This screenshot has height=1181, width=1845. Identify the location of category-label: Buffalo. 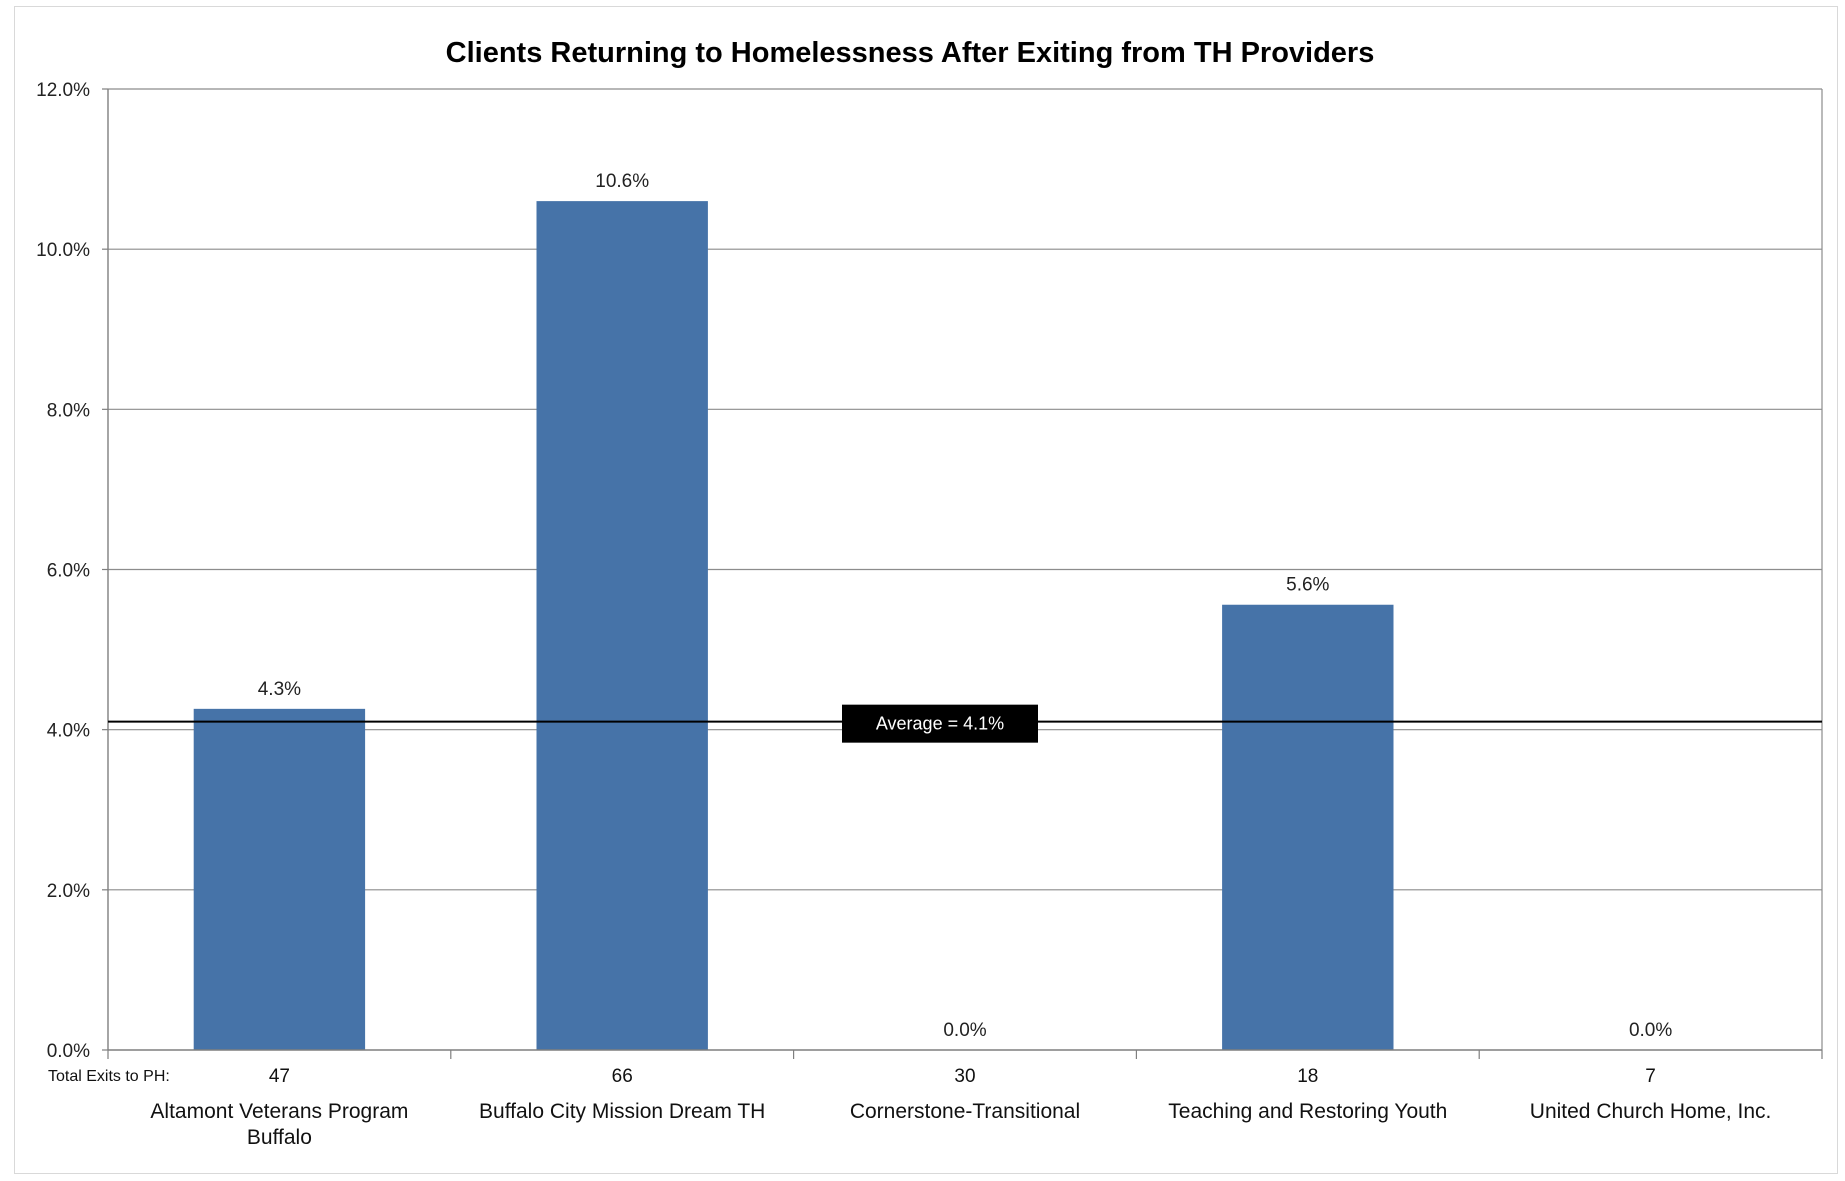
(279, 1137).